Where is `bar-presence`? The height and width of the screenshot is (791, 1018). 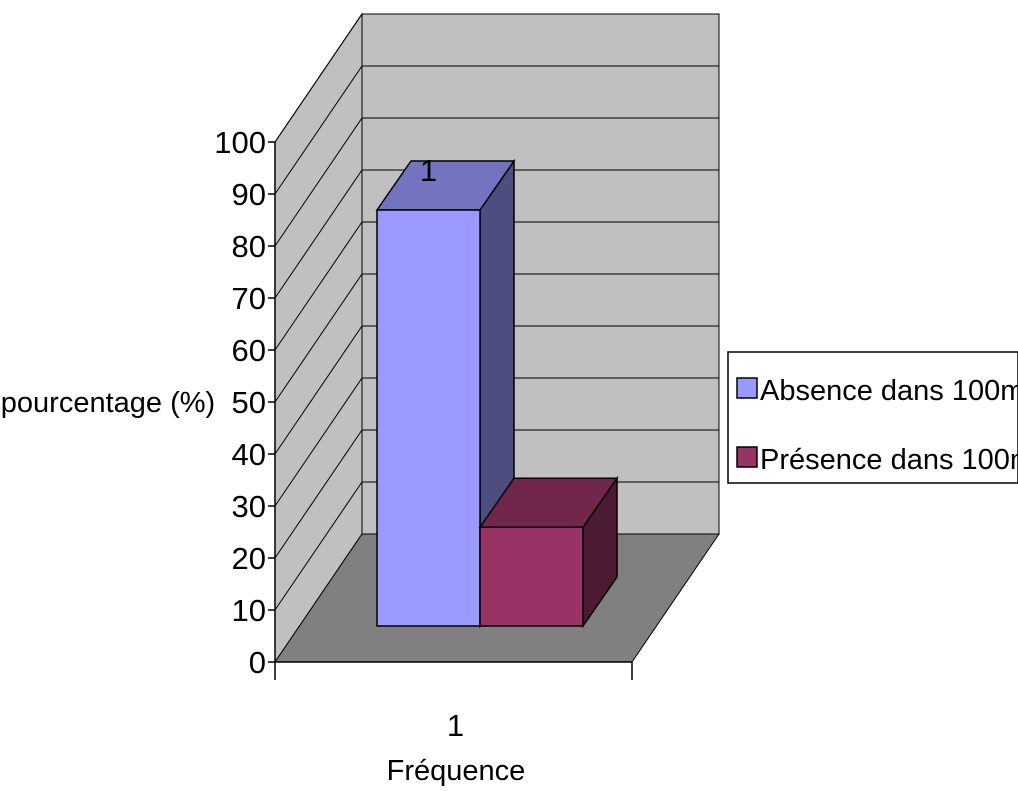 bar-presence is located at coordinates (548, 552).